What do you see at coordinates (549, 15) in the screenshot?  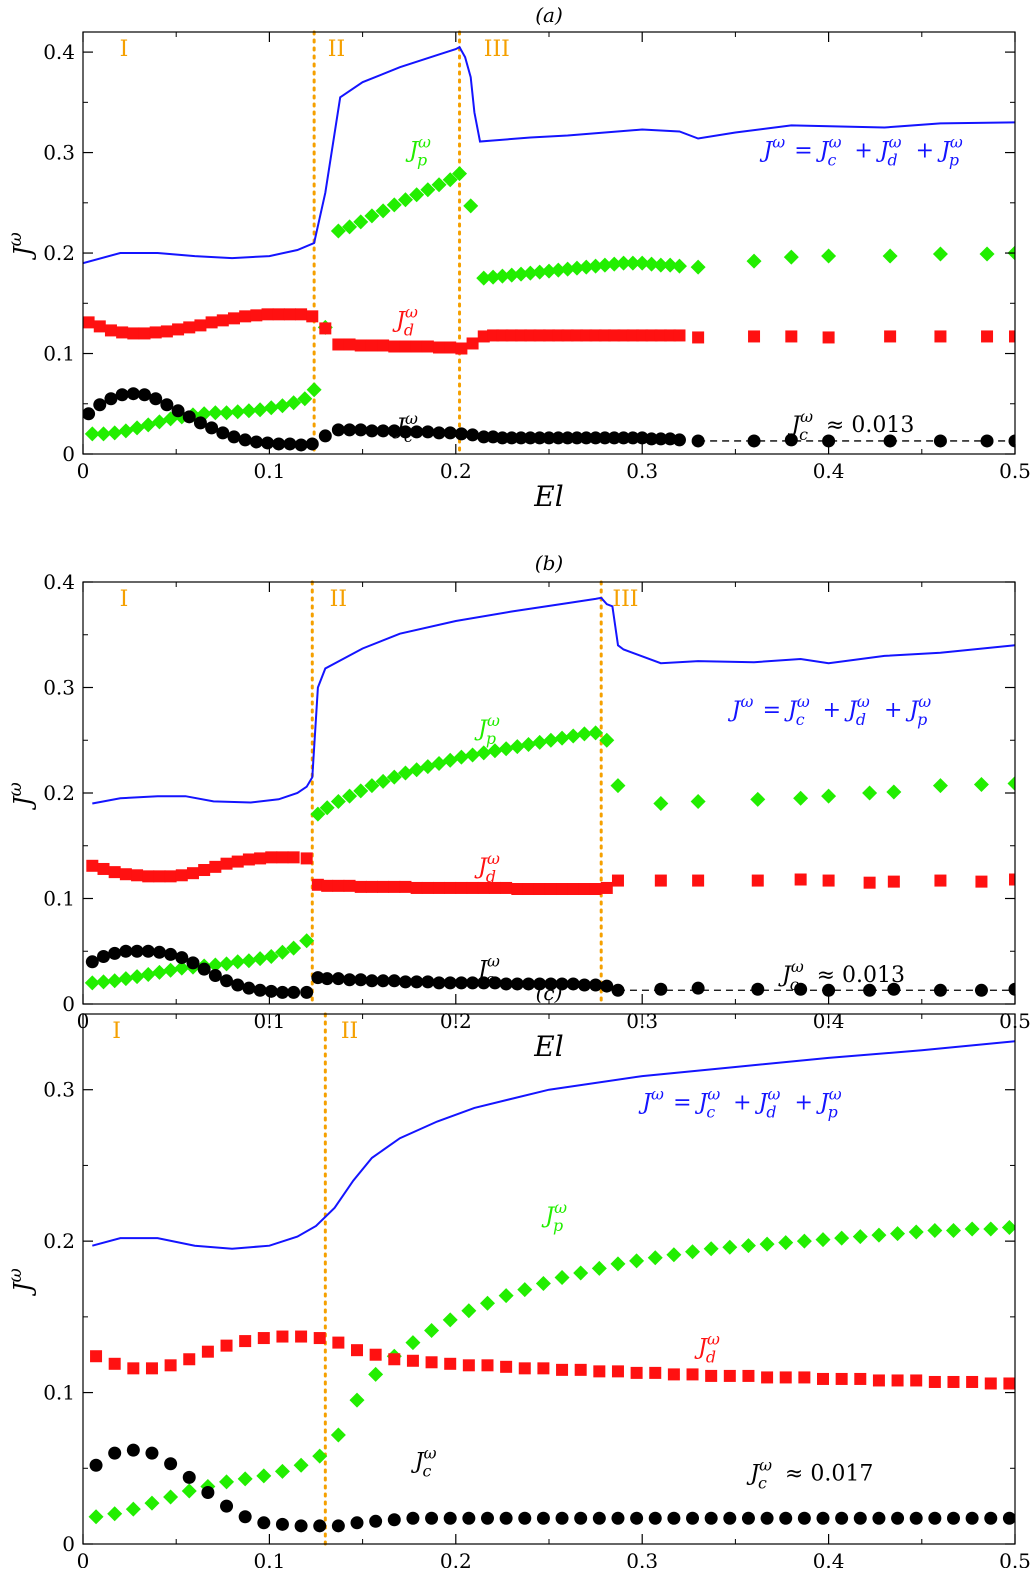 I see `panel-label: (a)` at bounding box center [549, 15].